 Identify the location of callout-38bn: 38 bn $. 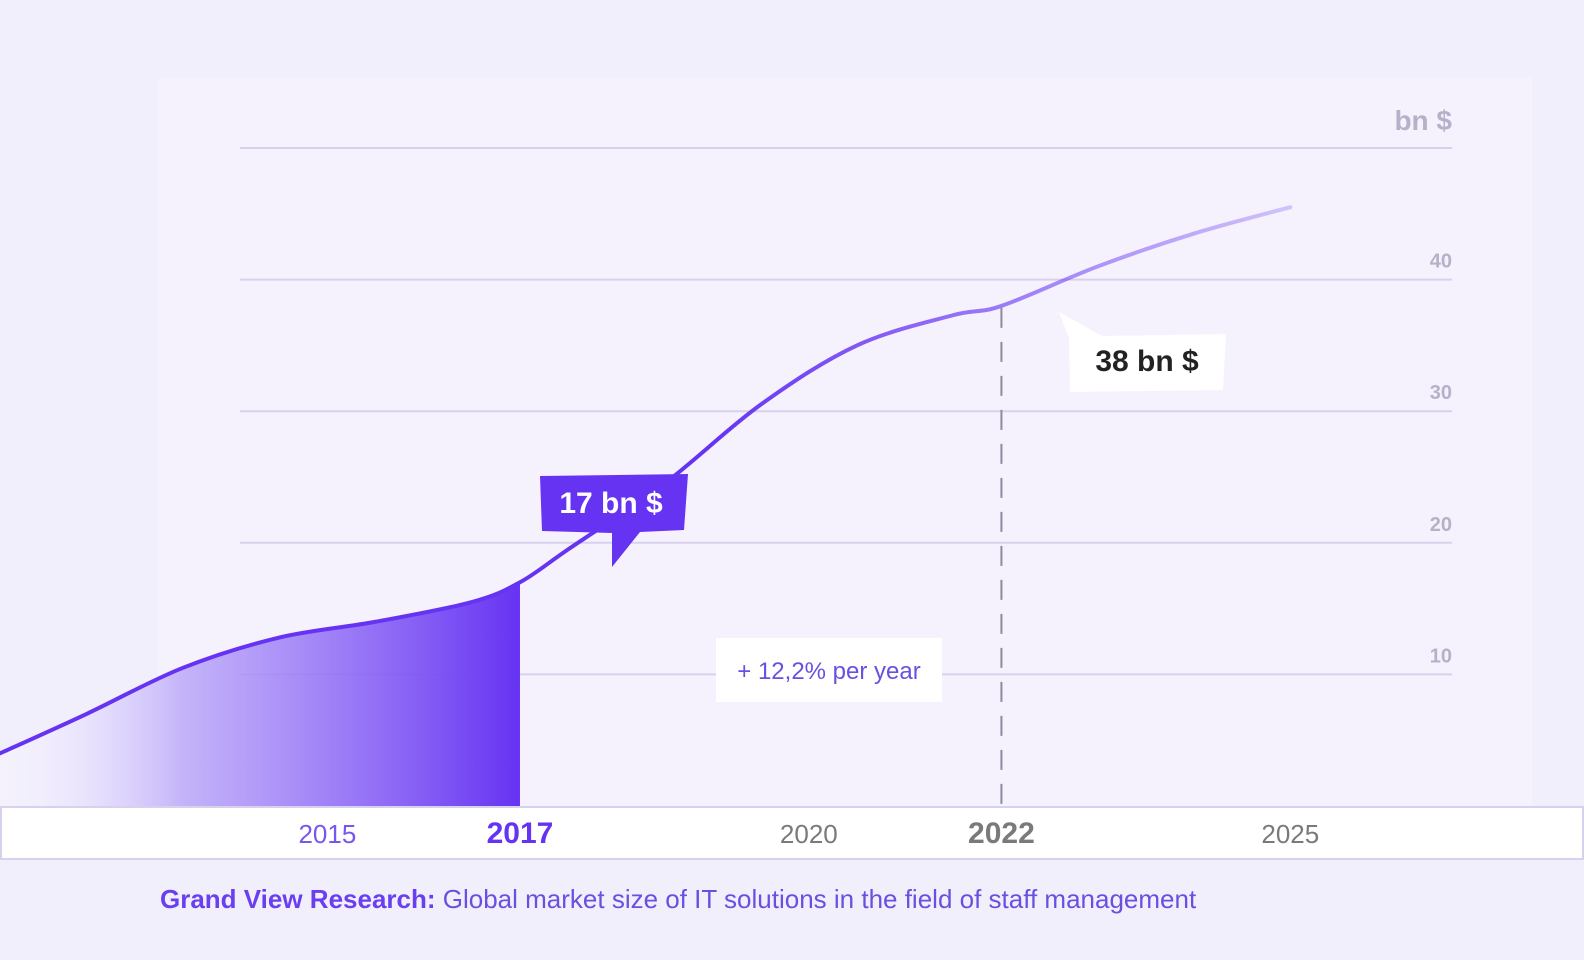
(1142, 352).